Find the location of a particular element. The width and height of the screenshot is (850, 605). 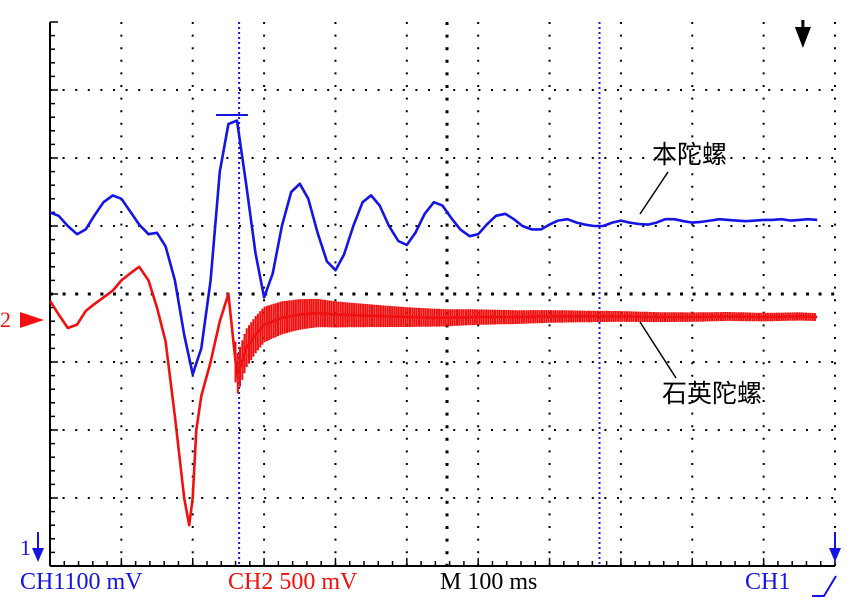

trace-ch2-noise is located at coordinates (525, 346).